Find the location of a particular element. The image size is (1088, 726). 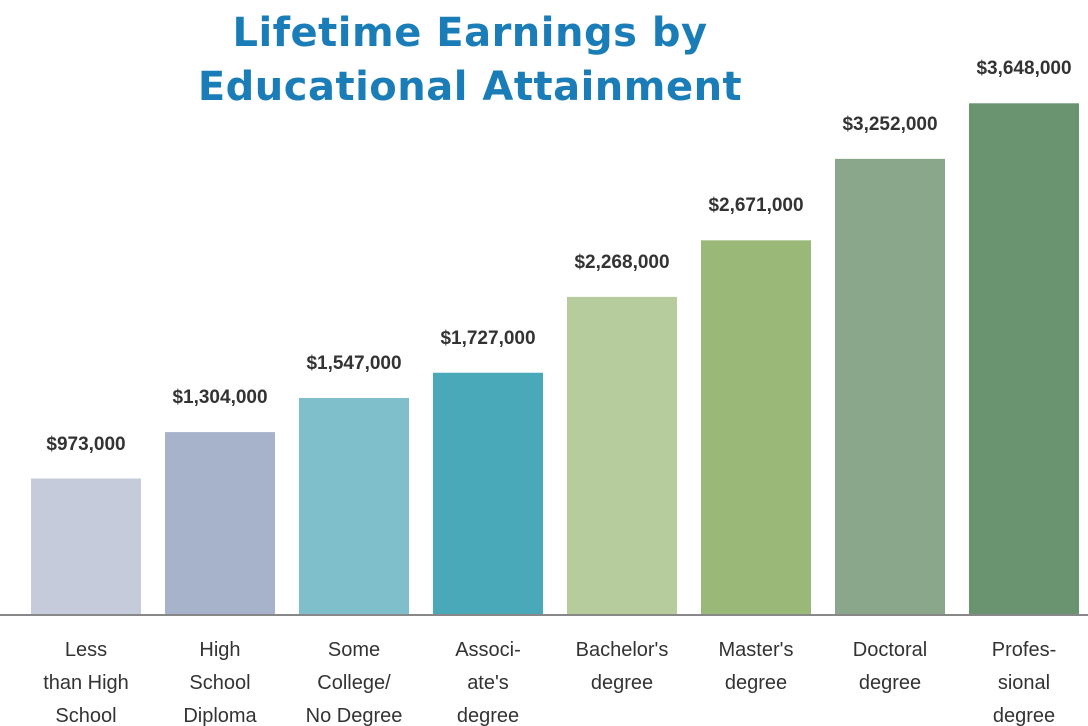

x-tick-label: Less than High School is located at coordinates (86, 682).